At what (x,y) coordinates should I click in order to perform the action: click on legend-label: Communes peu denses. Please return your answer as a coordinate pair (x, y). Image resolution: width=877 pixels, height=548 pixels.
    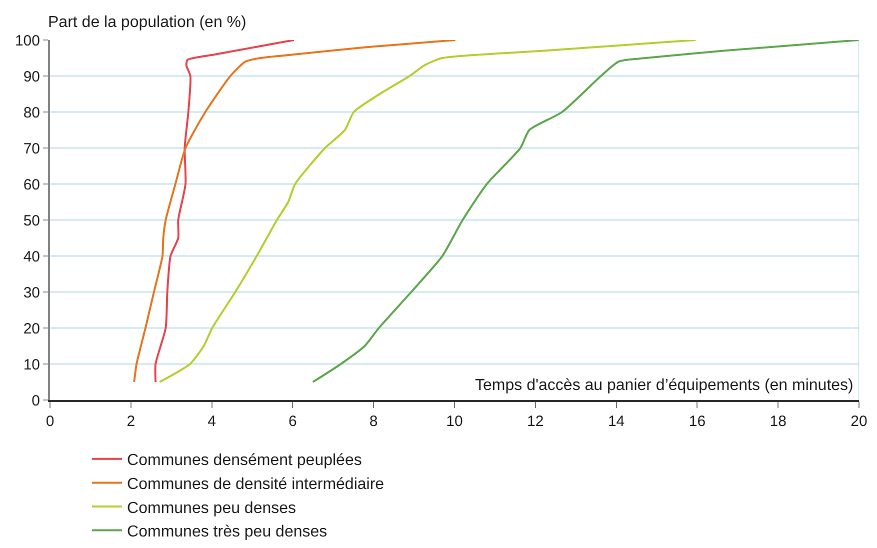
    Looking at the image, I should click on (211, 508).